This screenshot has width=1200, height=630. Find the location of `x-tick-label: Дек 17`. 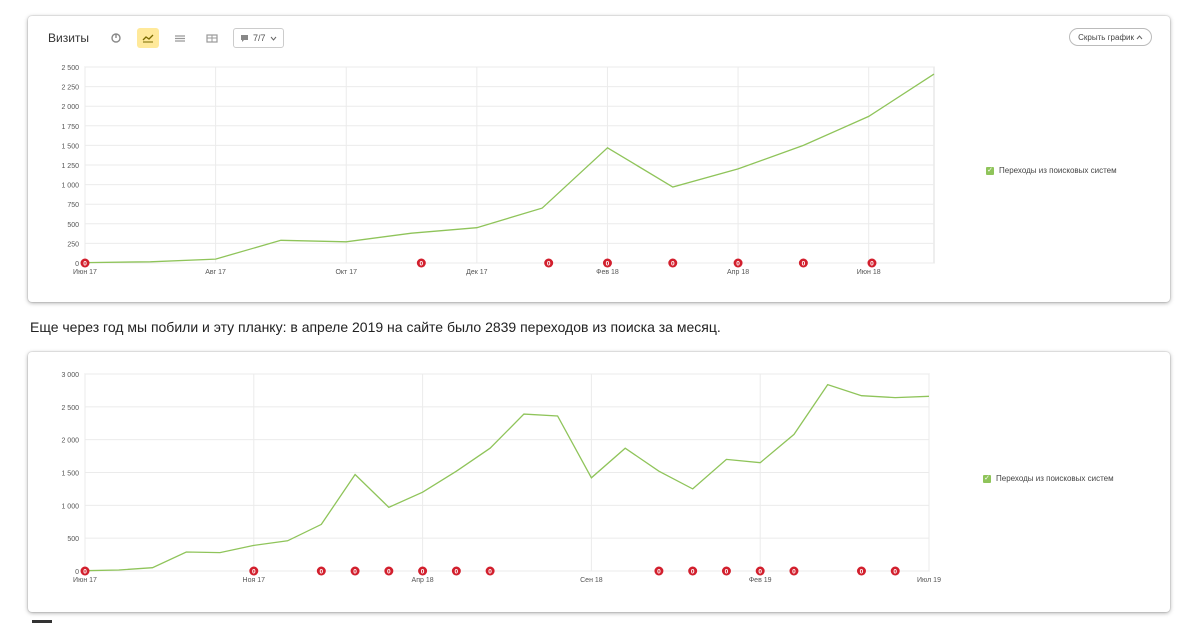

x-tick-label: Дек 17 is located at coordinates (477, 272).